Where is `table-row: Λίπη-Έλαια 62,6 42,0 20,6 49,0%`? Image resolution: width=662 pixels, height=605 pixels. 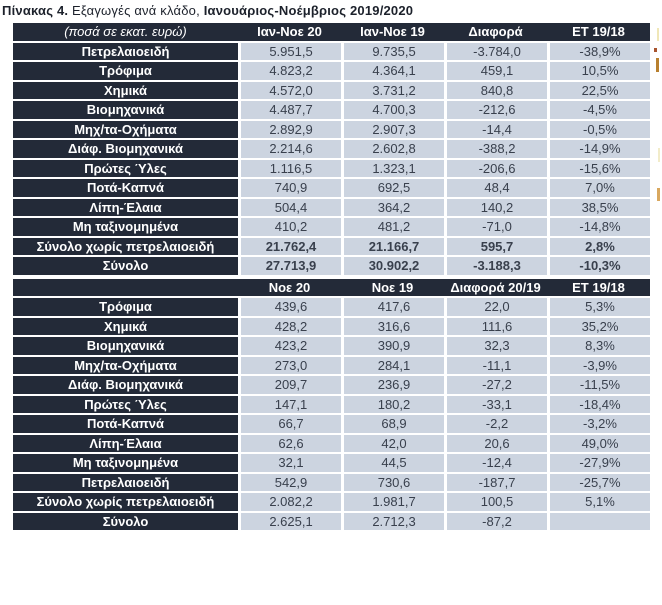
table-row: Λίπη-Έλαια 62,6 42,0 20,6 49,0% is located at coordinates (331, 444).